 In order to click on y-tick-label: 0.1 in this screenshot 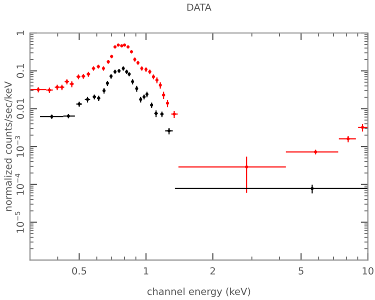, I will do `click(20, 71)`.